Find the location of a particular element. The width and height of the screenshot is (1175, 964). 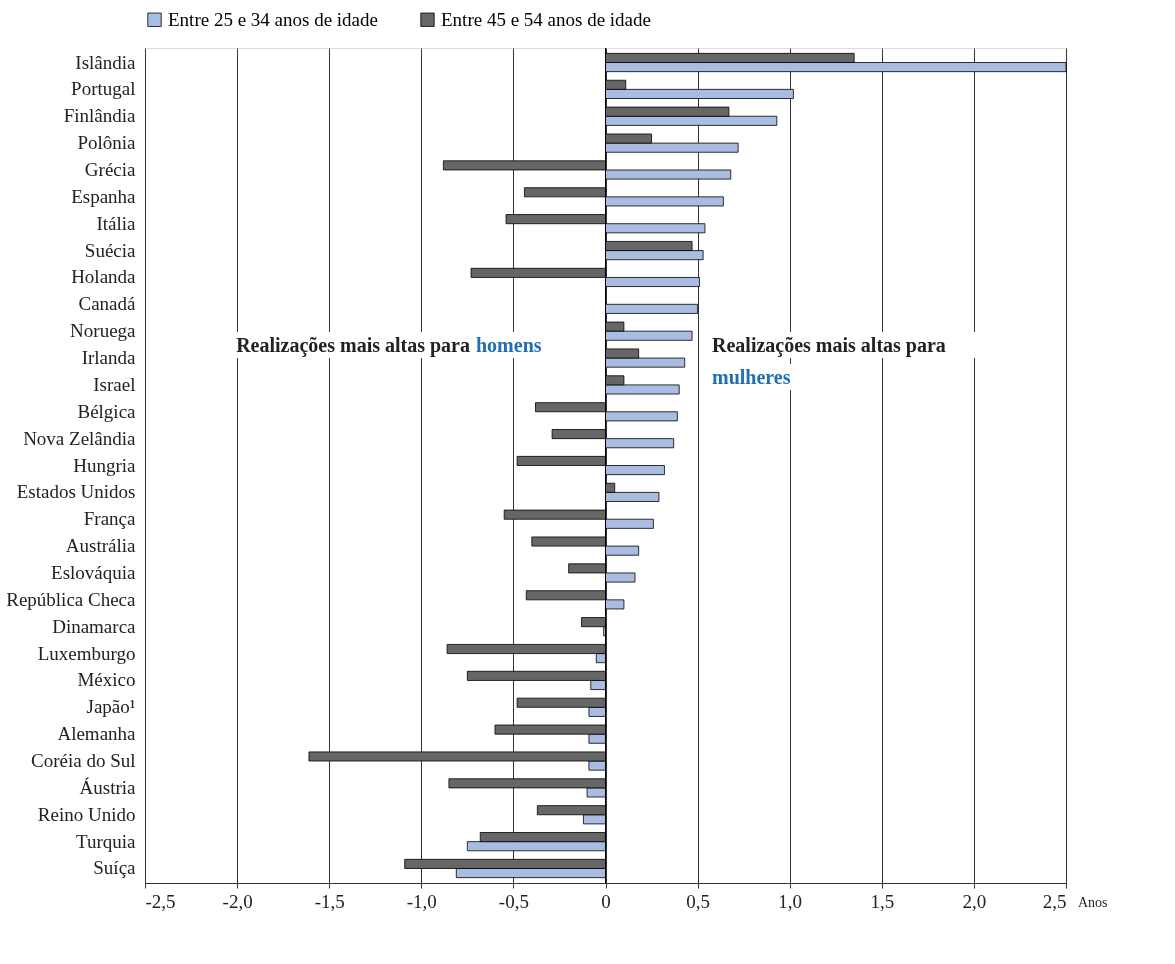

y-tick-label: Islândia is located at coordinates (106, 62).